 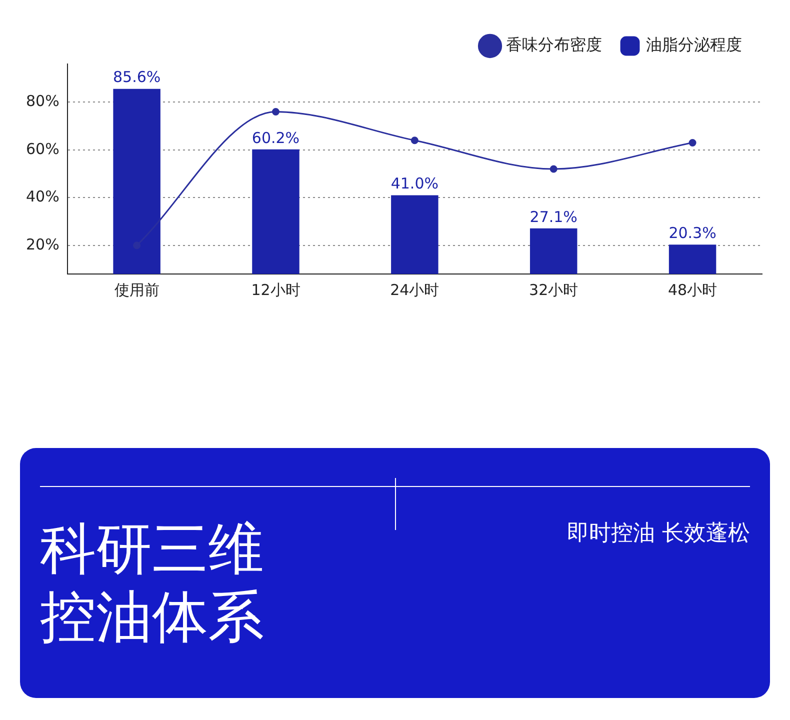 What do you see at coordinates (276, 137) in the screenshot?
I see `data-label: 60.2%` at bounding box center [276, 137].